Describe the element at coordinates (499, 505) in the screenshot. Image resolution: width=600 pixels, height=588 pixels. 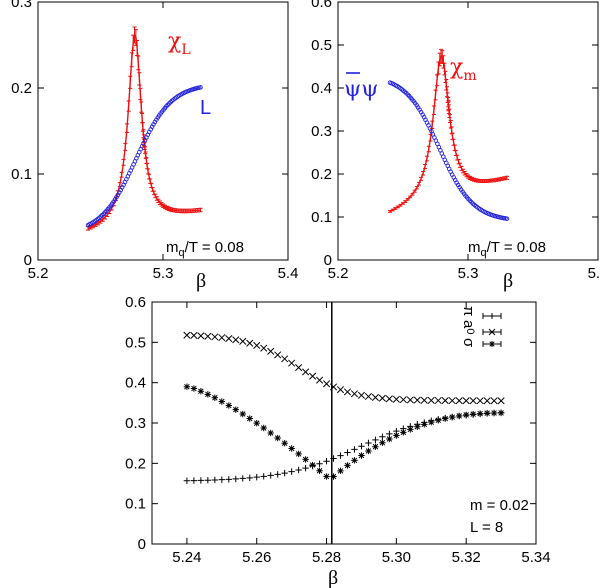
I see `annotation-mass: m = 0.02` at that location.